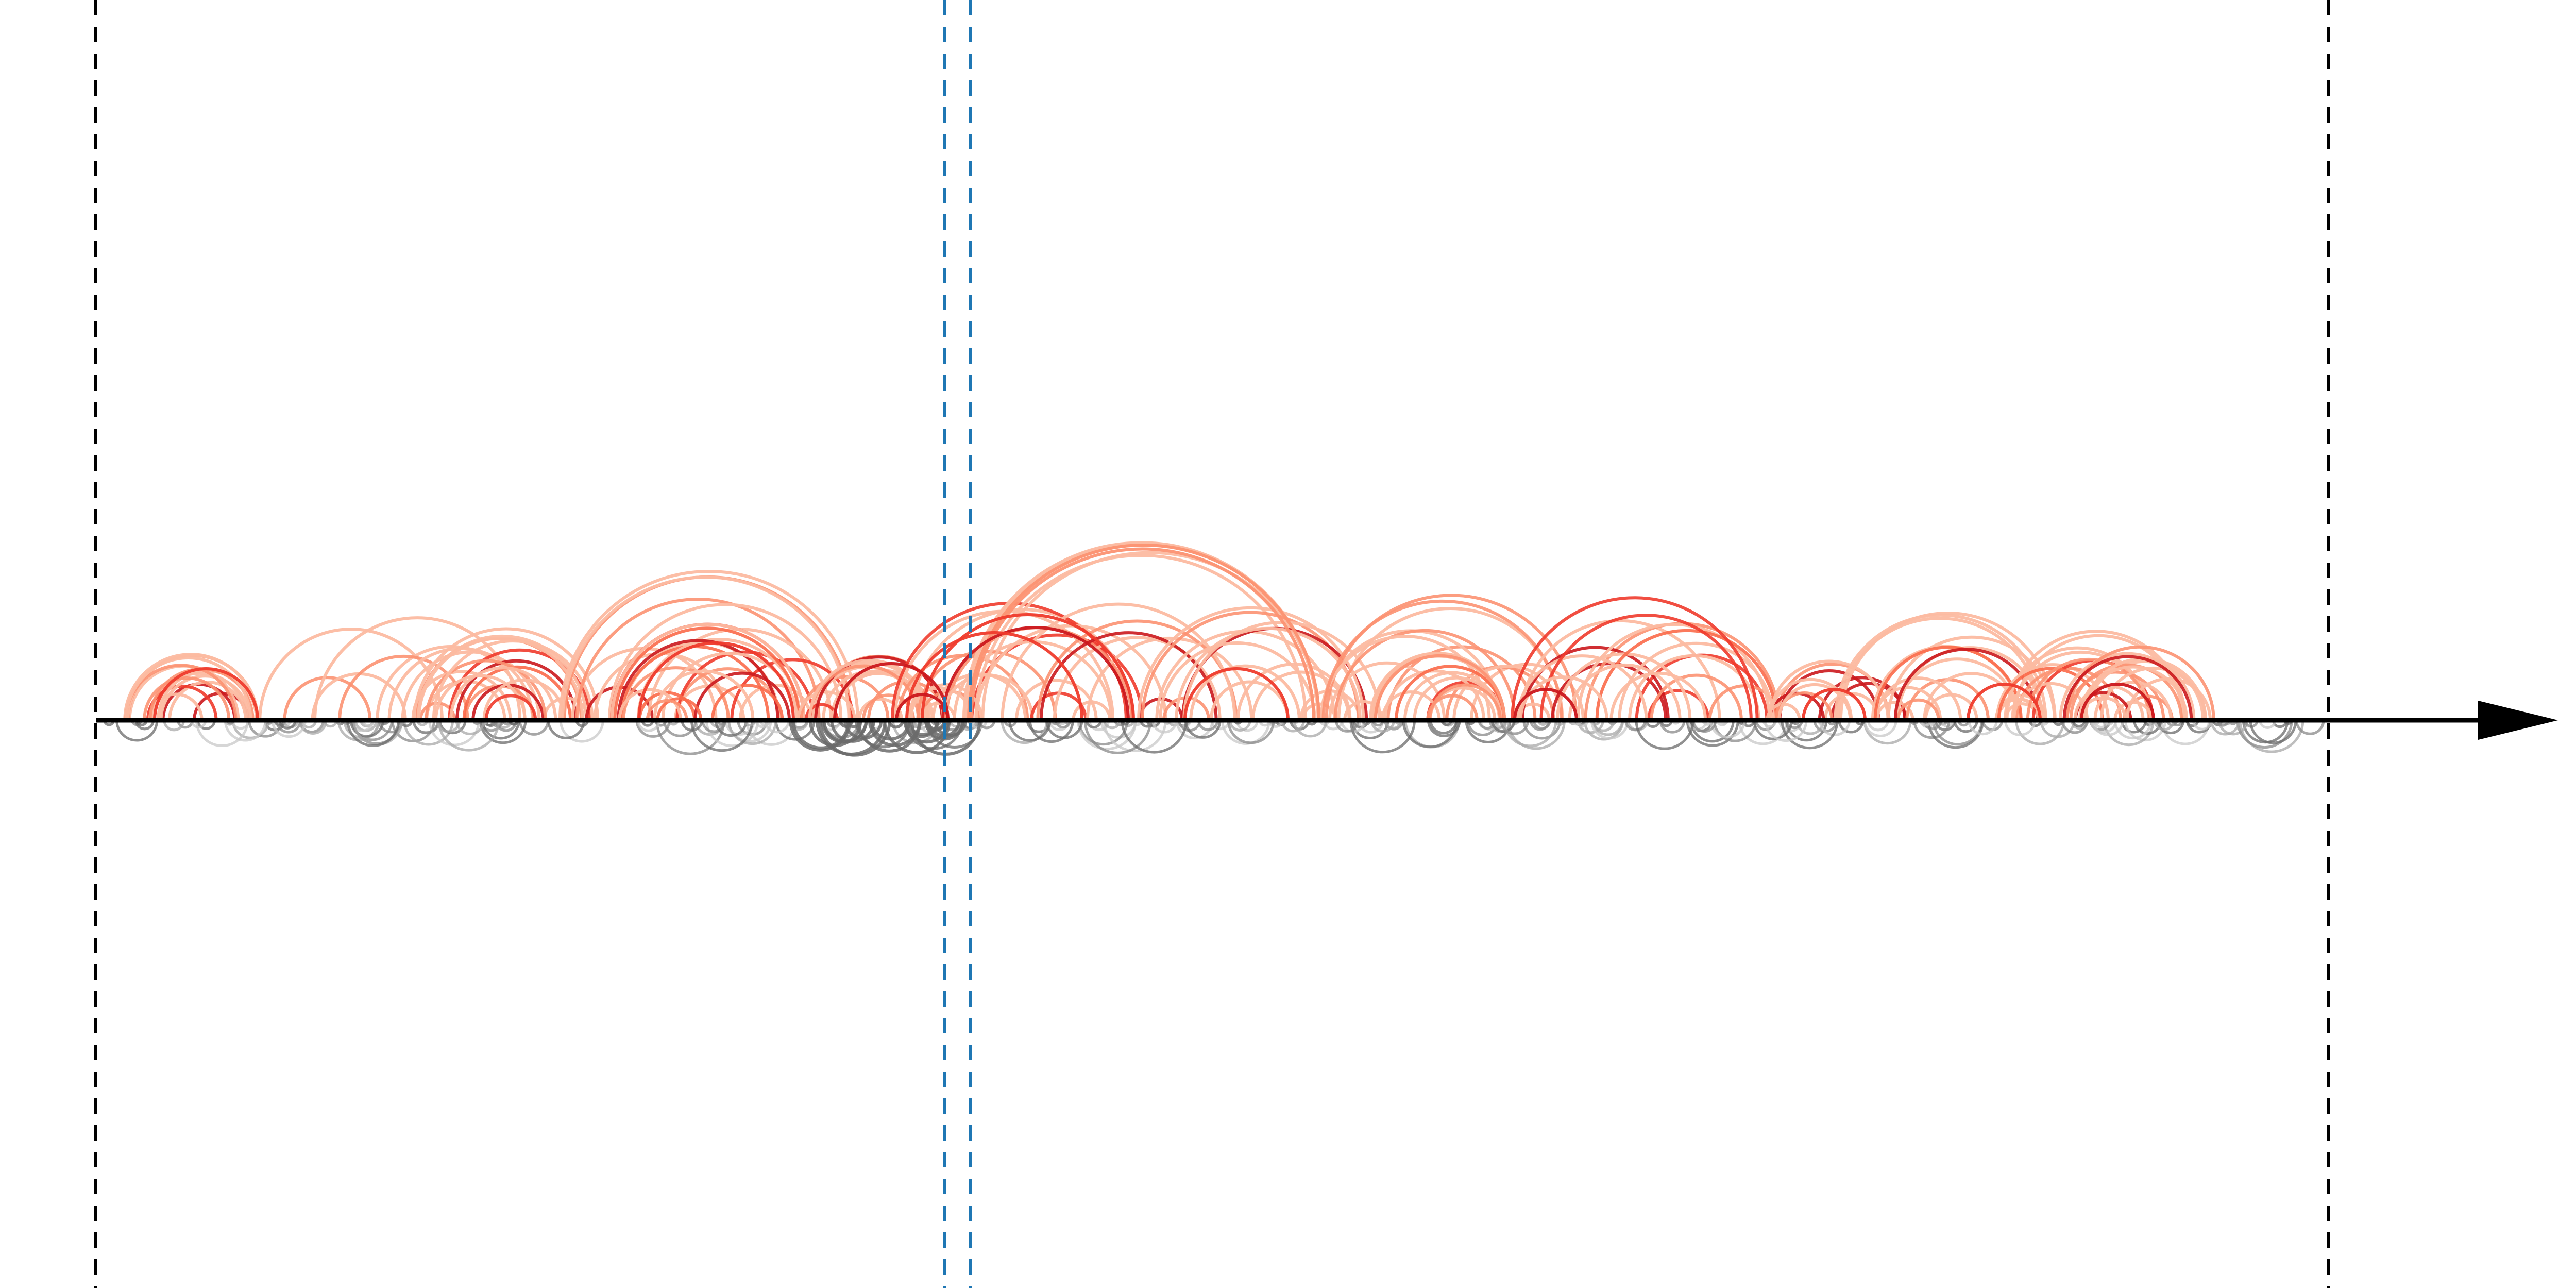 Image resolution: width=2576 pixels, height=1288 pixels. I want to click on lower-arcs, so click(1214, 738).